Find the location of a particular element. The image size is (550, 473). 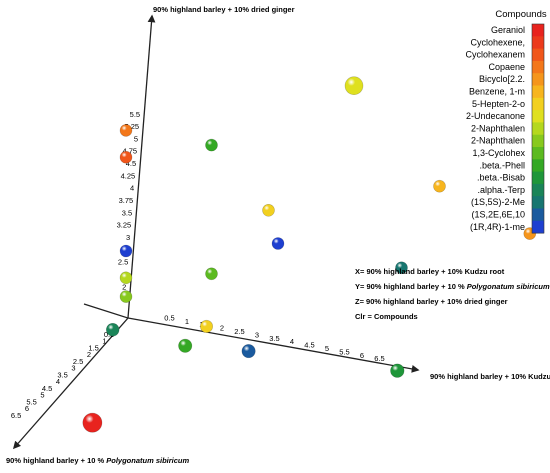

x-axis-title: 90% highland barley + 10% Kudzu root is located at coordinates (490, 376).